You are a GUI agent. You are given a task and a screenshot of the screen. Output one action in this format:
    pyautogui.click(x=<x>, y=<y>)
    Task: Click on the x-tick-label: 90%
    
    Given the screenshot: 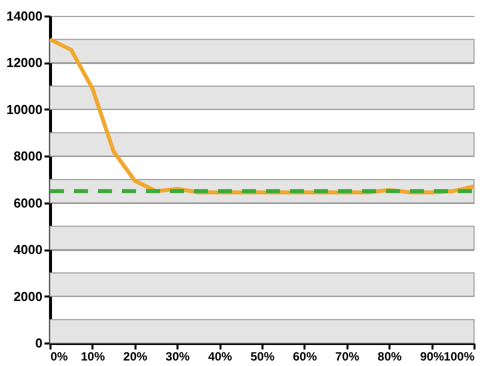 What is the action you would take?
    pyautogui.click(x=432, y=357)
    